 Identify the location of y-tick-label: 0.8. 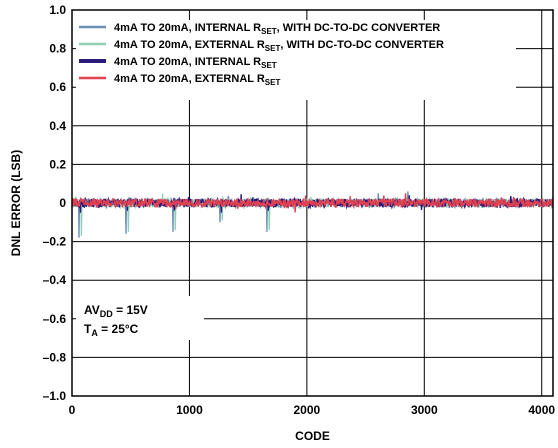
(57, 49).